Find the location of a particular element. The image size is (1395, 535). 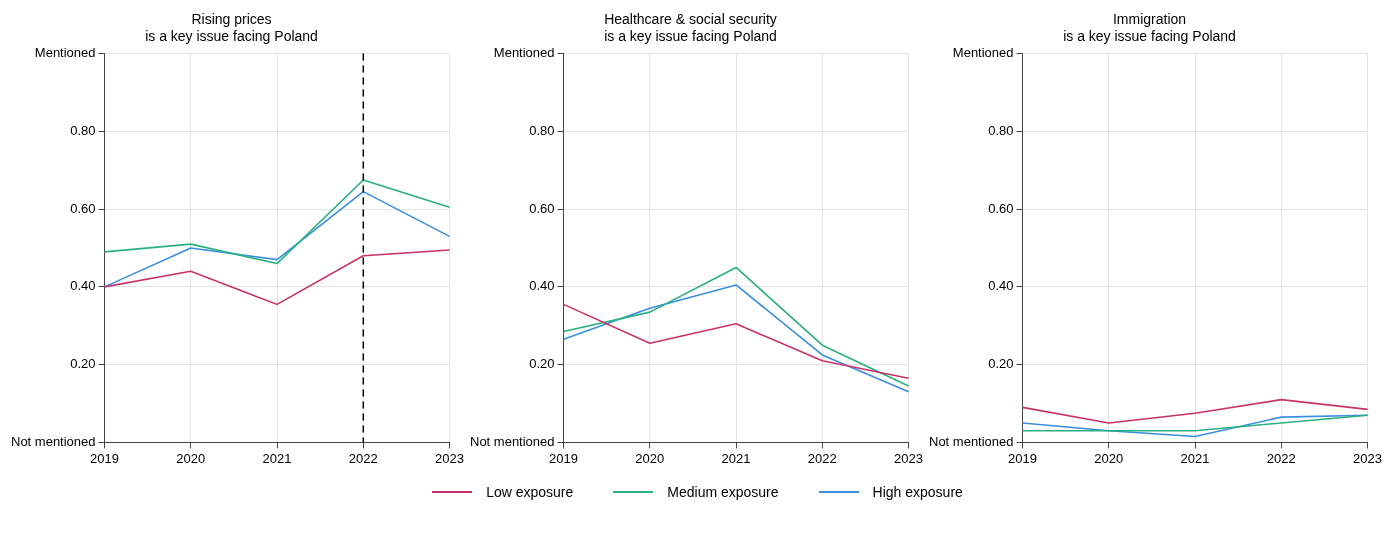

chart-title: Healthcare & social security is a key issue facing Poland is located at coordinates (690, 28).